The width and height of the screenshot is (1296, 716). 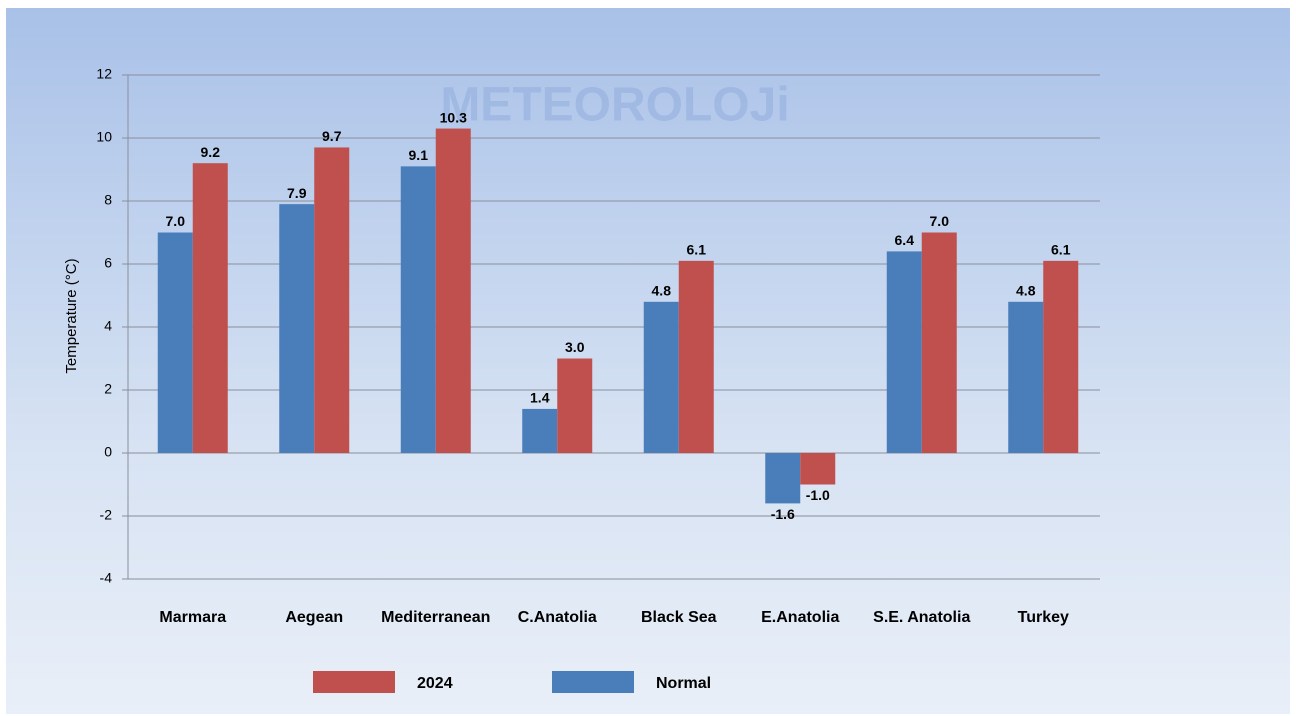 I want to click on data-label: -1.6, so click(x=783, y=514).